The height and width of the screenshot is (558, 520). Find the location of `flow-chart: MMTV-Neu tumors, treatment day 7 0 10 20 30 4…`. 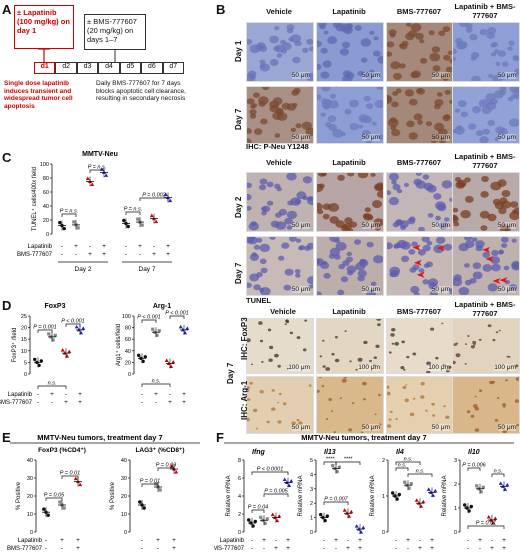

flow-chart: MMTV-Neu tumors, treatment day 7 0 10 20 30 4… is located at coordinates (103, 492).